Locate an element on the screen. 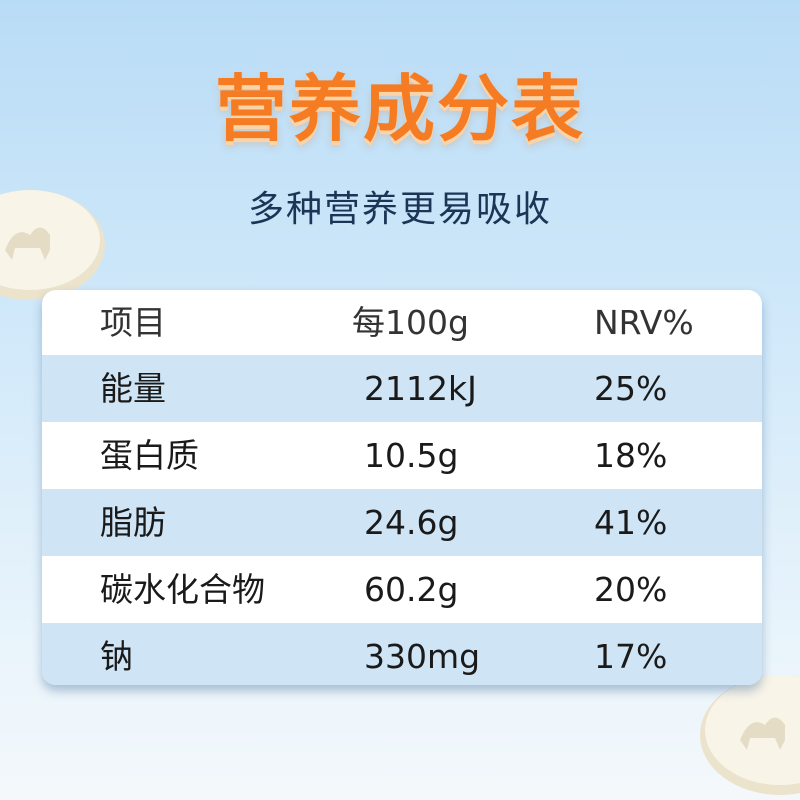 The image size is (800, 800). table-cell: 2112kJ is located at coordinates (420, 388).